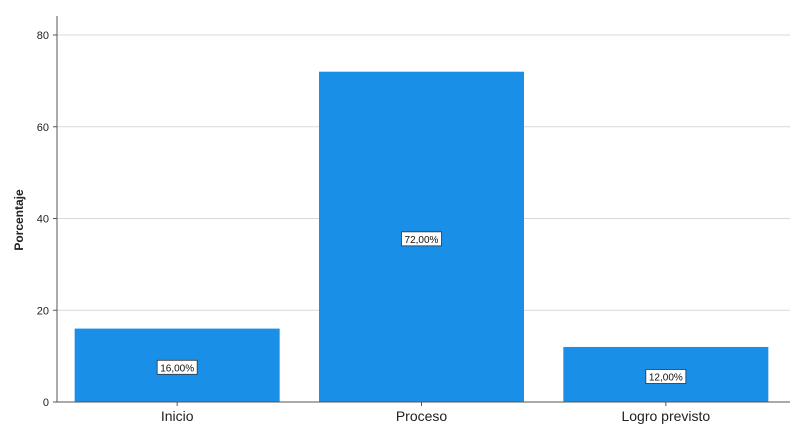 This screenshot has height=435, width=801. I want to click on y-axis-ticks: 0 20 40 60 80, so click(47, 219).